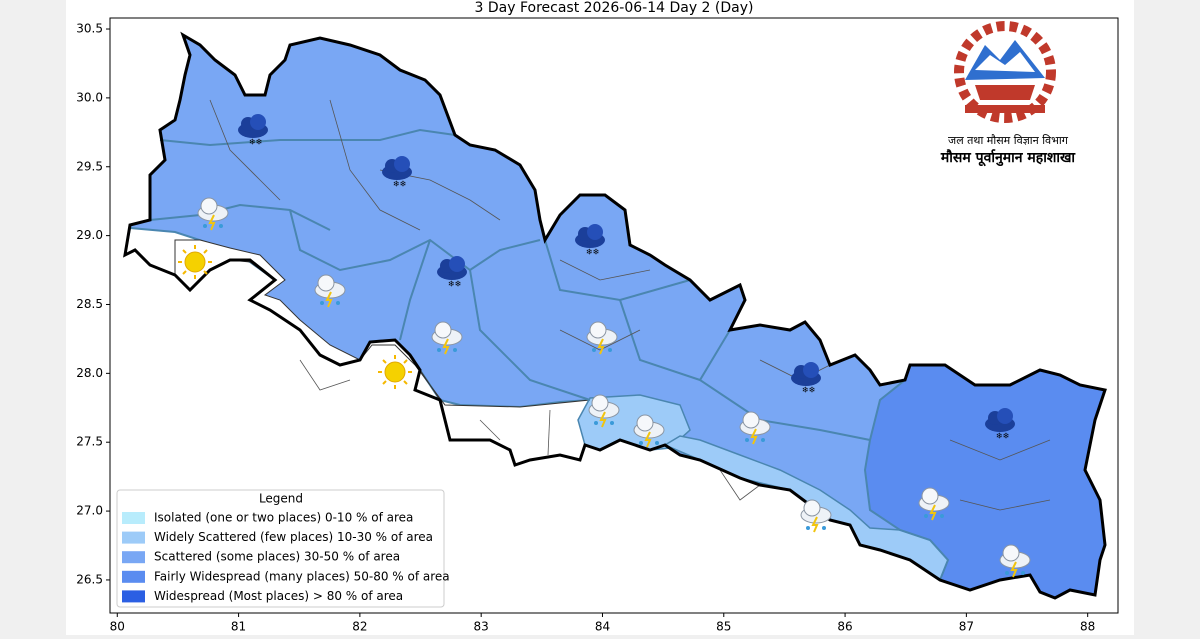 The height and width of the screenshot is (639, 1200). Describe the element at coordinates (89, 511) in the screenshot. I see `y-tick-label: 27.0` at that location.